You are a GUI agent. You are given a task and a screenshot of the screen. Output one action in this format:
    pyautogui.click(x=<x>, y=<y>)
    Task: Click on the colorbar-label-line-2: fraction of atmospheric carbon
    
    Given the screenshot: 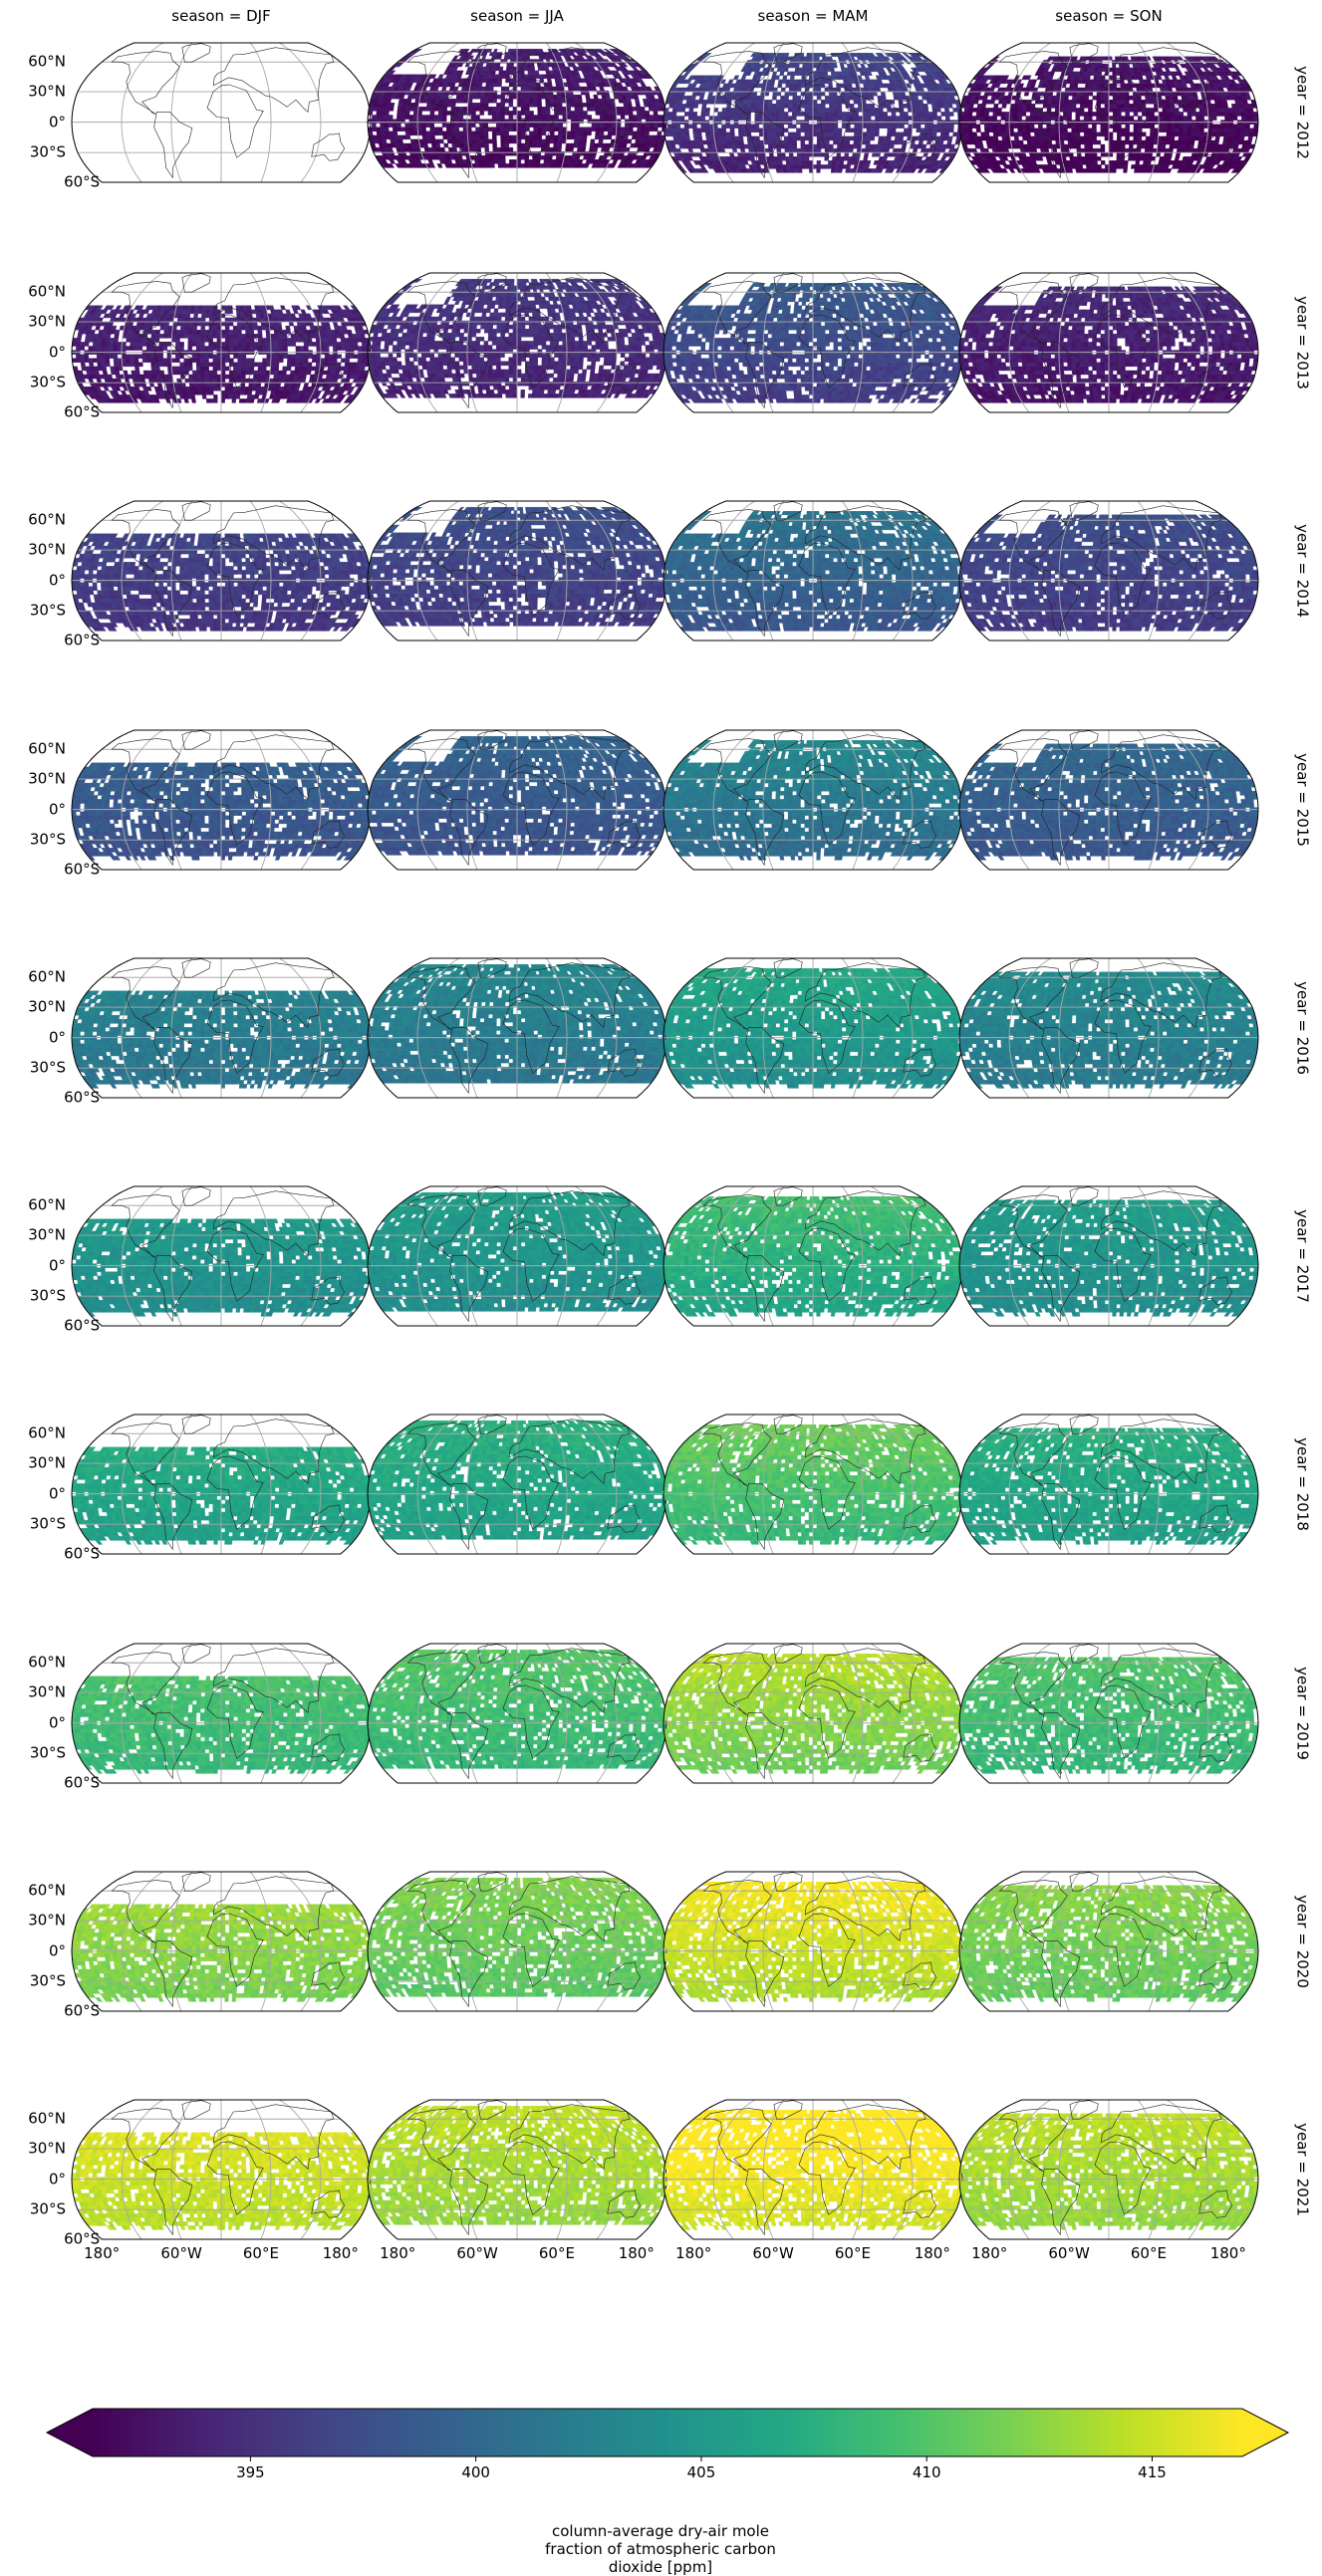 What is the action you would take?
    pyautogui.click(x=660, y=2549)
    